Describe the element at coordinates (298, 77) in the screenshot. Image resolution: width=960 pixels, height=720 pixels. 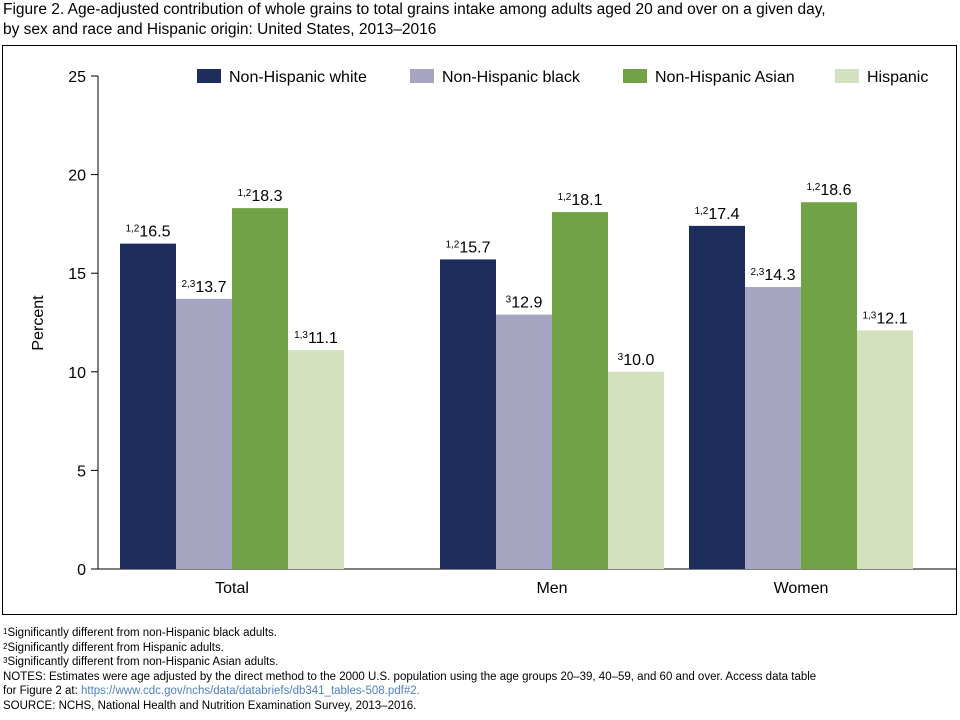
I see `legend-label: Non-Hispanic white` at that location.